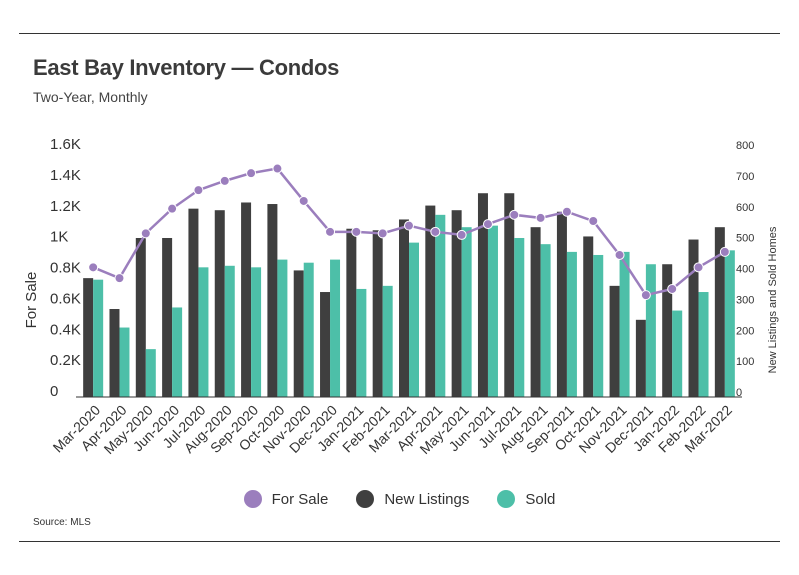 The height and width of the screenshot is (575, 799). Describe the element at coordinates (365, 499) in the screenshot. I see `legend-swatch-new-listings` at that location.